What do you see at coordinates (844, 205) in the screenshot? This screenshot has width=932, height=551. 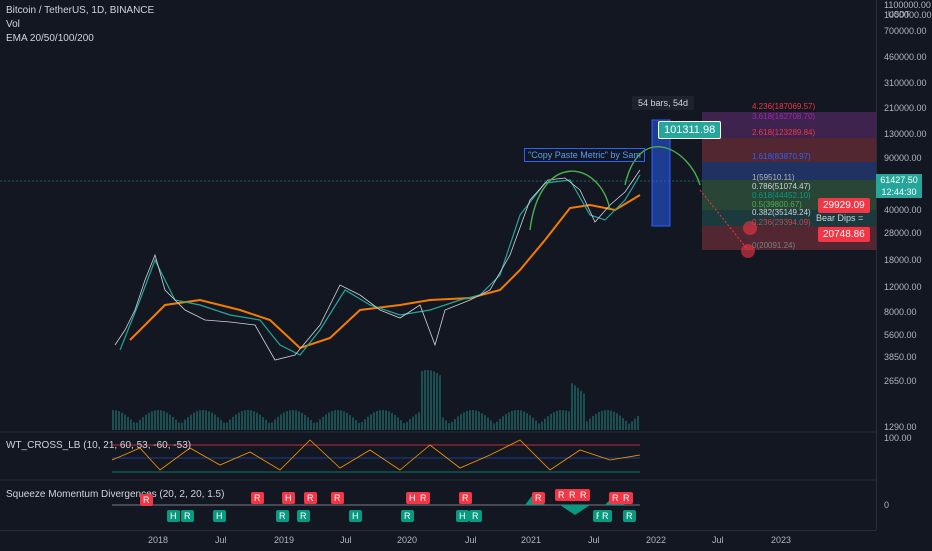 I see `dip-high-label: 29929.09` at bounding box center [844, 205].